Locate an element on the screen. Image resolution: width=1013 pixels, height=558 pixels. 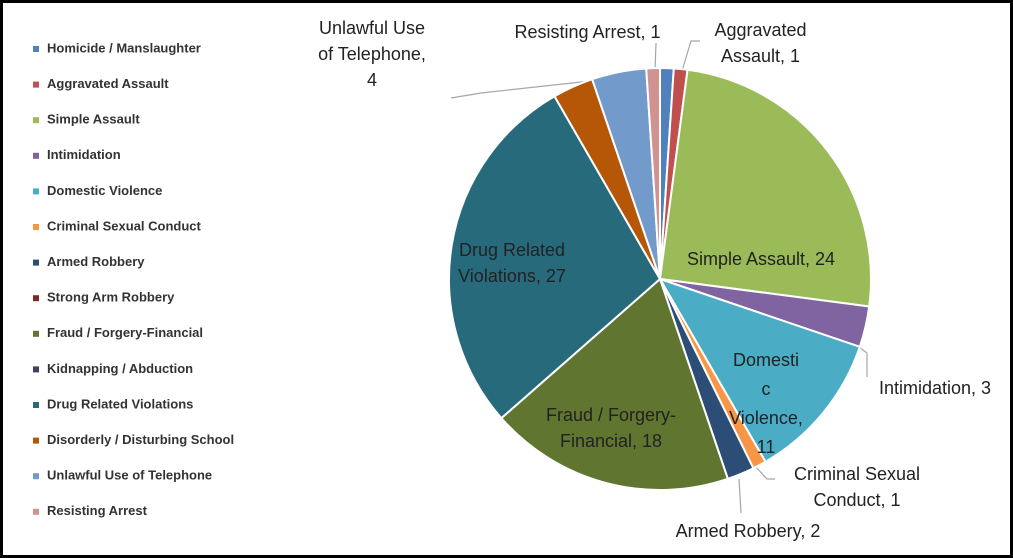
legend-label: Kidnapping / Abduction is located at coordinates (120, 368).